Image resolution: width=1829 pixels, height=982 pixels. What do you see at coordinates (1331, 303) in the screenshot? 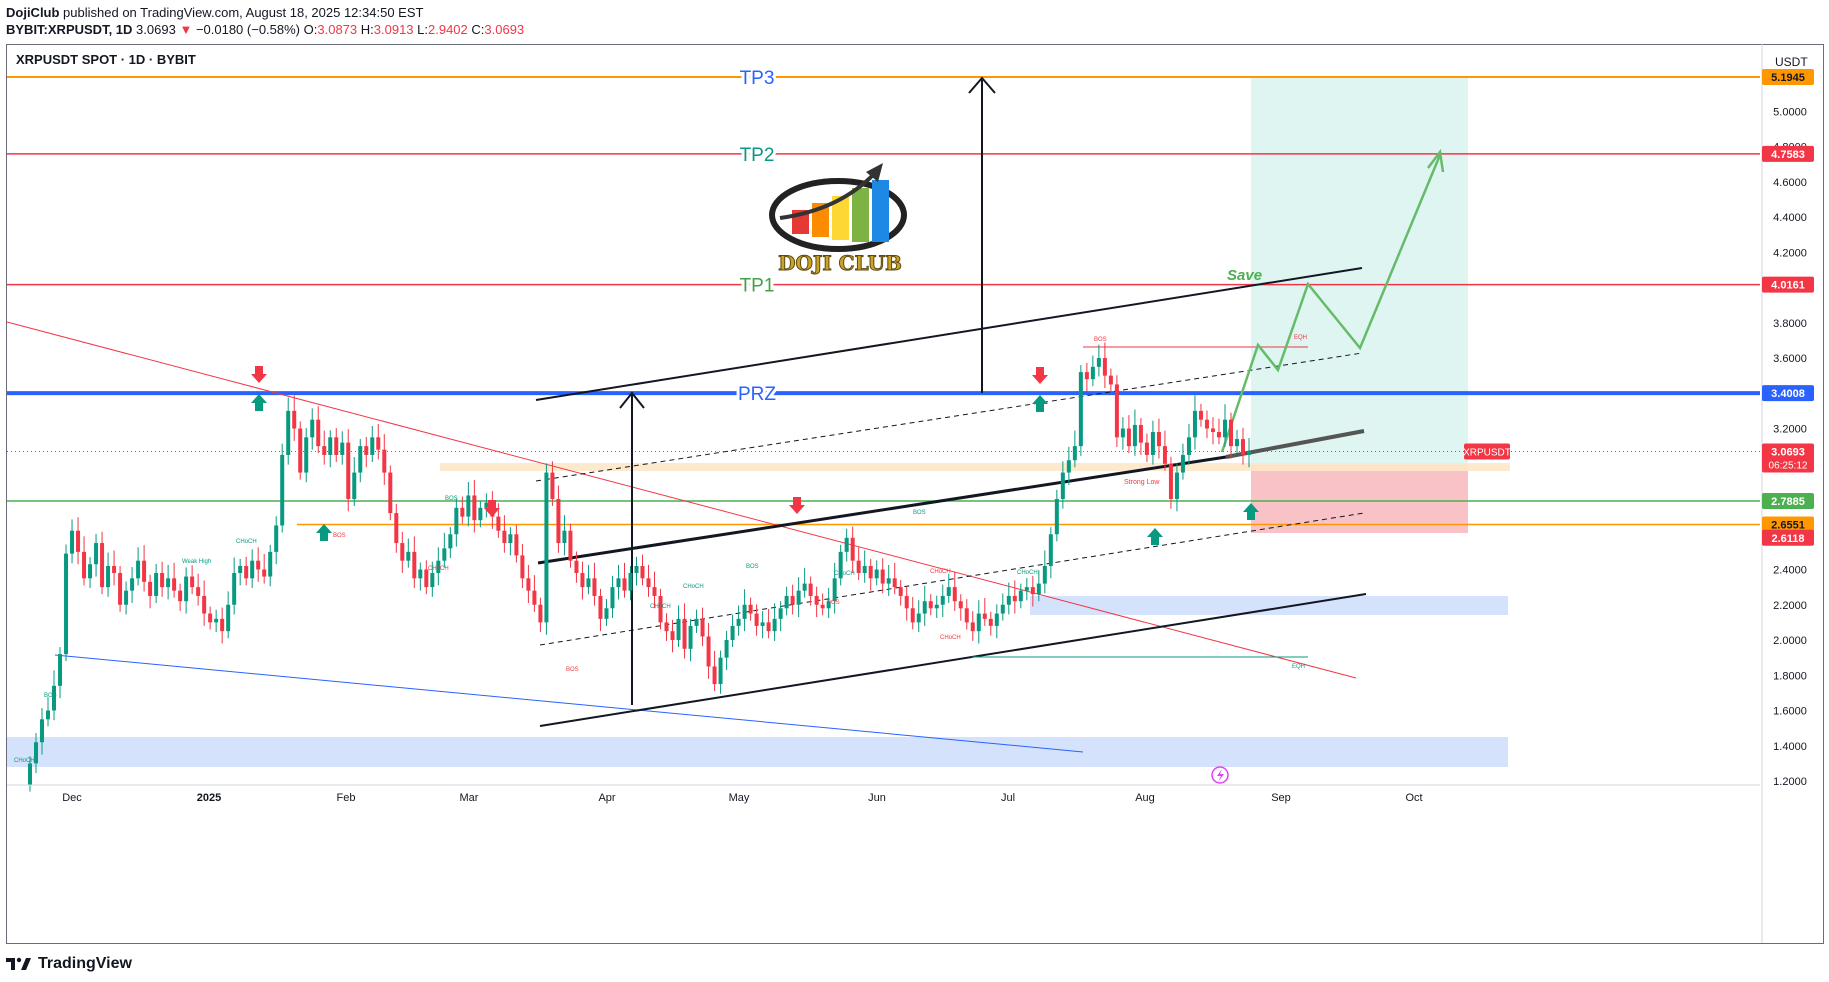
I see `projection-path` at bounding box center [1331, 303].